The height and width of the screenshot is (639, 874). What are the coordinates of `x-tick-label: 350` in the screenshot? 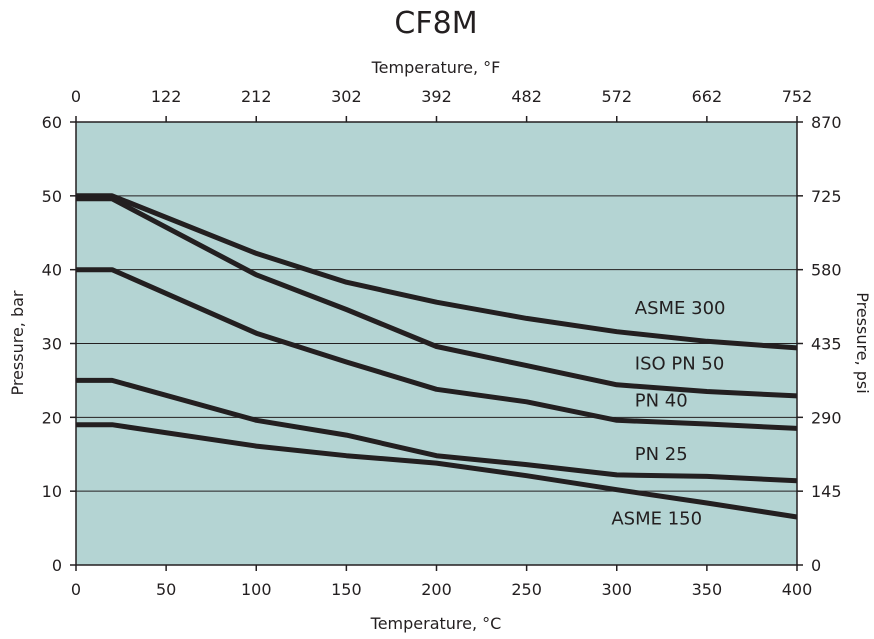 It's located at (707, 589).